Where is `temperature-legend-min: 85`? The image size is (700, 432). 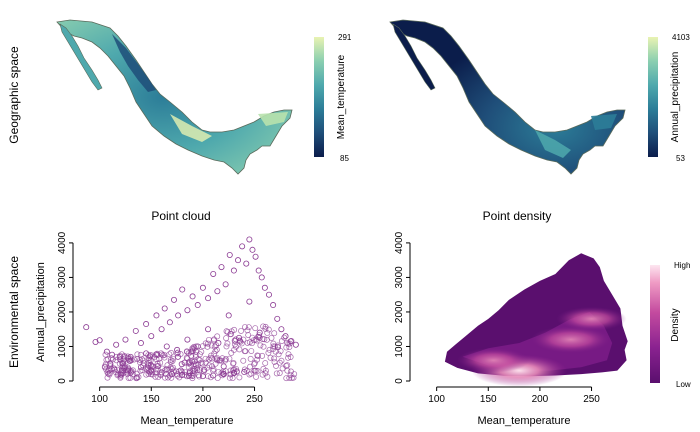 temperature-legend-min: 85 is located at coordinates (344, 158).